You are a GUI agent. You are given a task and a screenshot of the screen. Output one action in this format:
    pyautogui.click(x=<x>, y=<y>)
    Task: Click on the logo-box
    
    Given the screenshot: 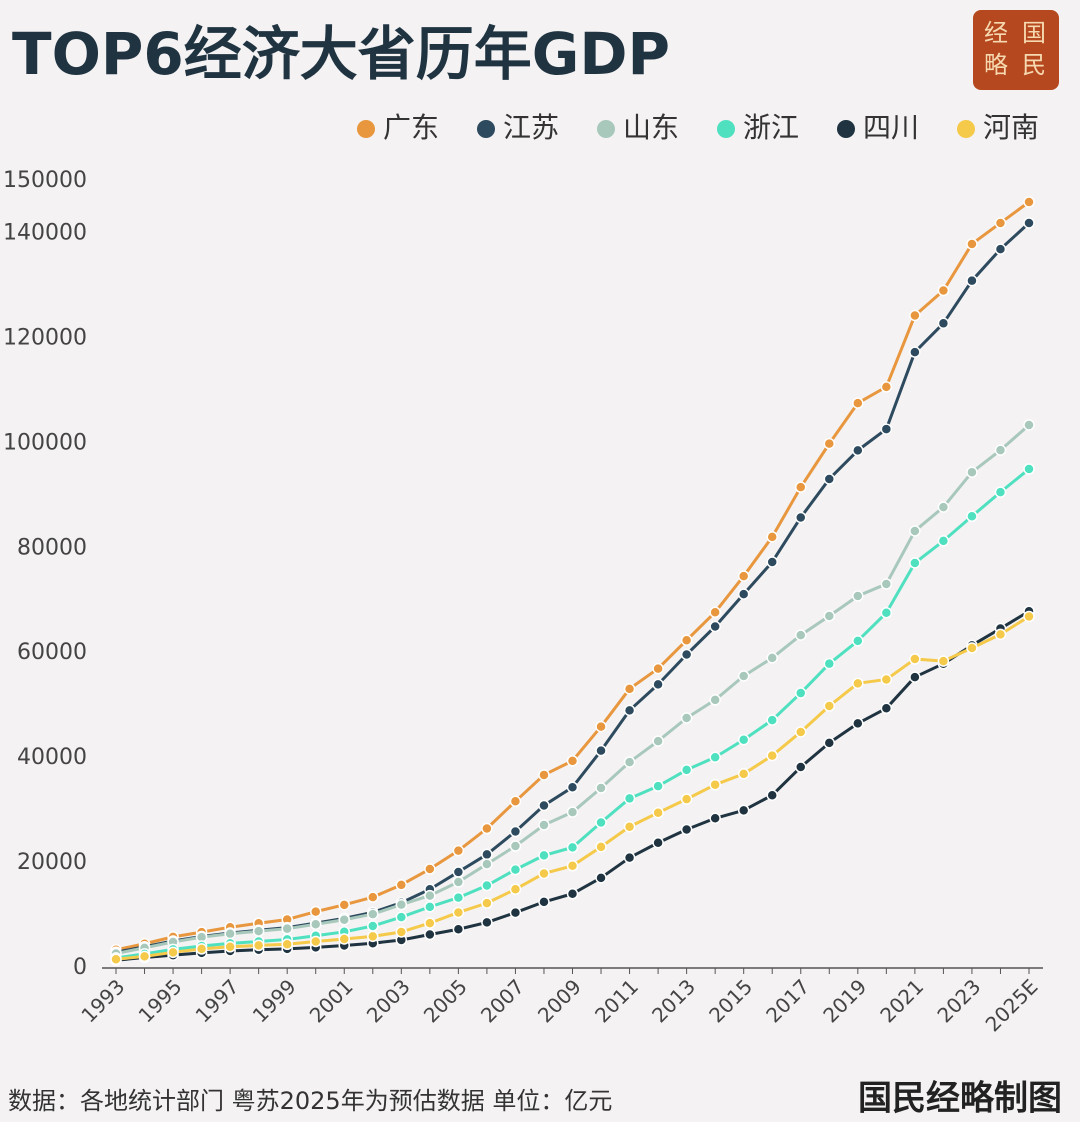 What is the action you would take?
    pyautogui.click(x=1016, y=50)
    